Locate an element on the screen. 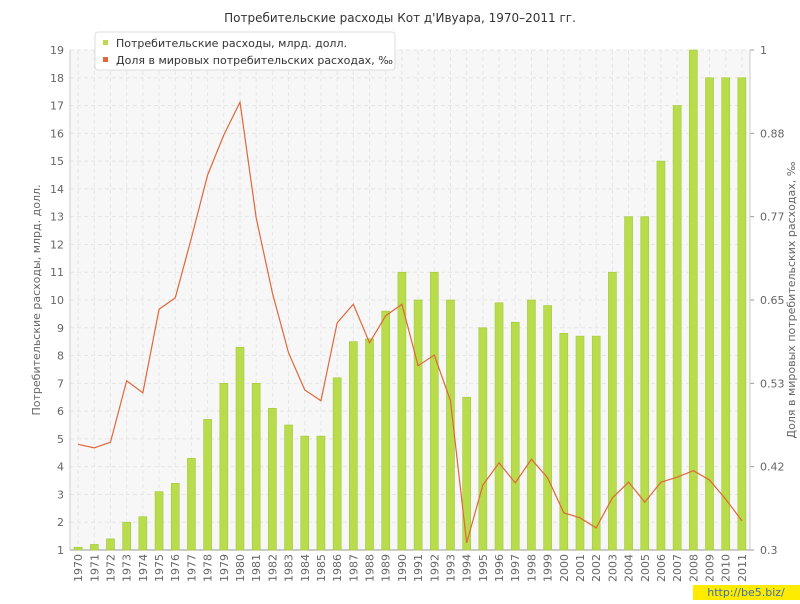  x-tick-label: 1988 is located at coordinates (370, 568).